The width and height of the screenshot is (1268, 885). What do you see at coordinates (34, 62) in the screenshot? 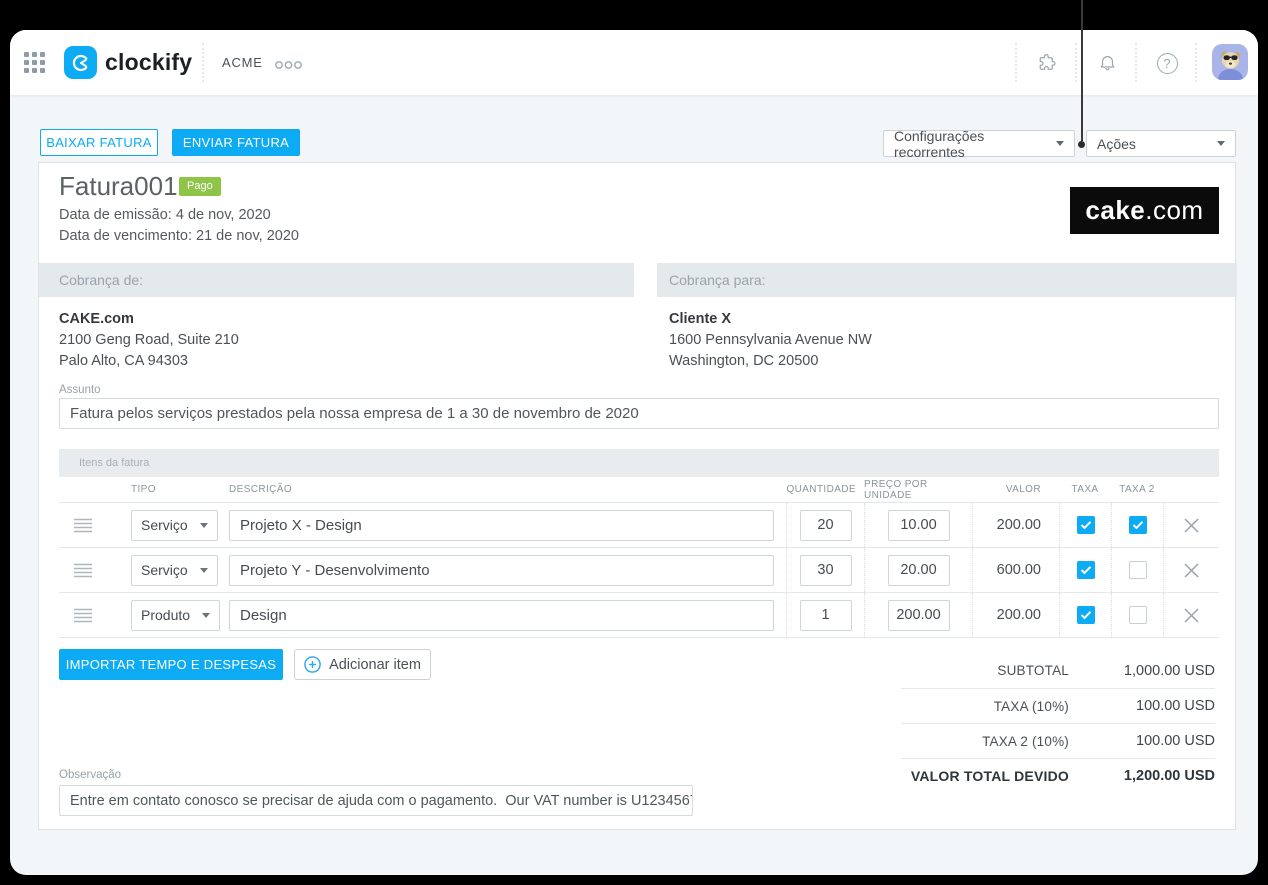
I see `apps-grid-icon` at bounding box center [34, 62].